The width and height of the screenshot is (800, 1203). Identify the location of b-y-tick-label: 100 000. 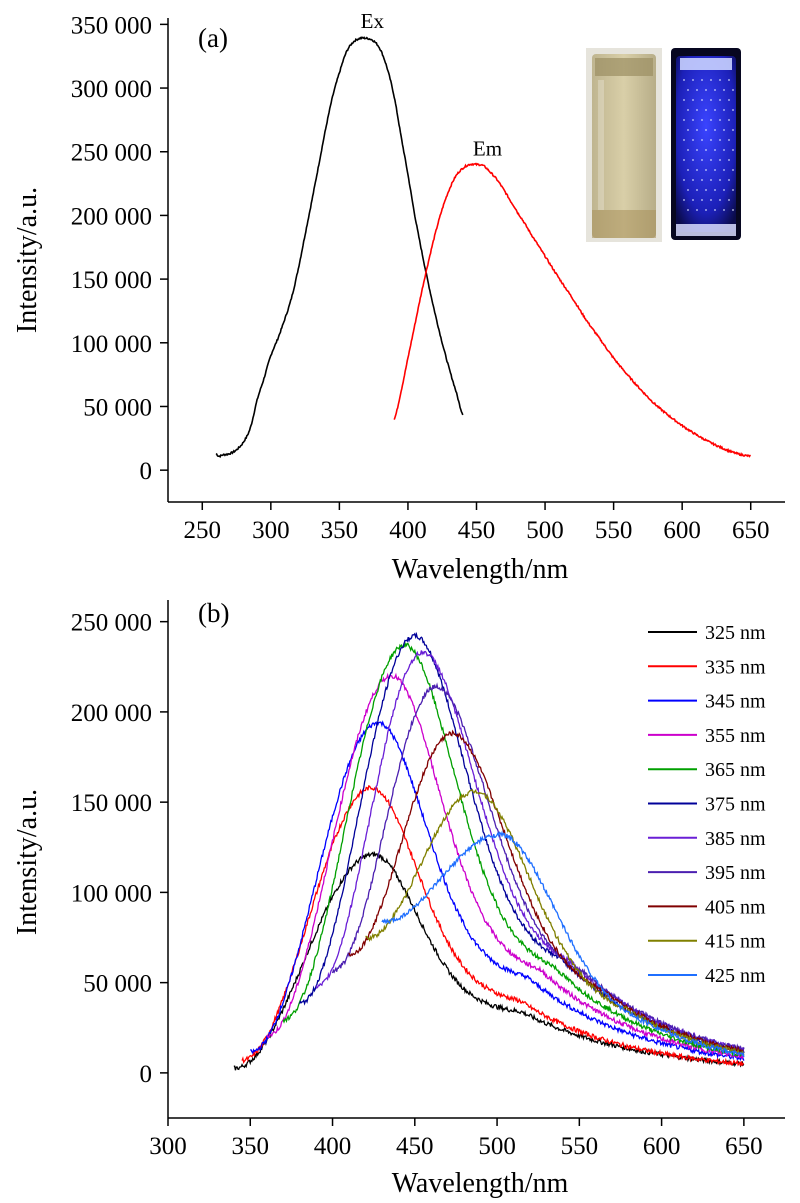
(111, 893).